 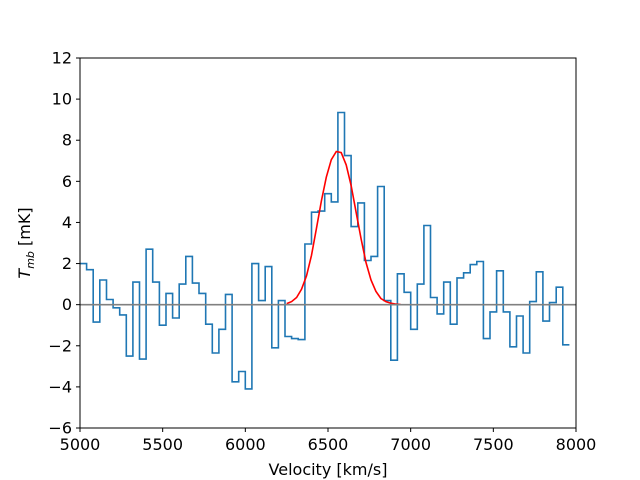 I want to click on x-tick-label: 8000, so click(x=576, y=444).